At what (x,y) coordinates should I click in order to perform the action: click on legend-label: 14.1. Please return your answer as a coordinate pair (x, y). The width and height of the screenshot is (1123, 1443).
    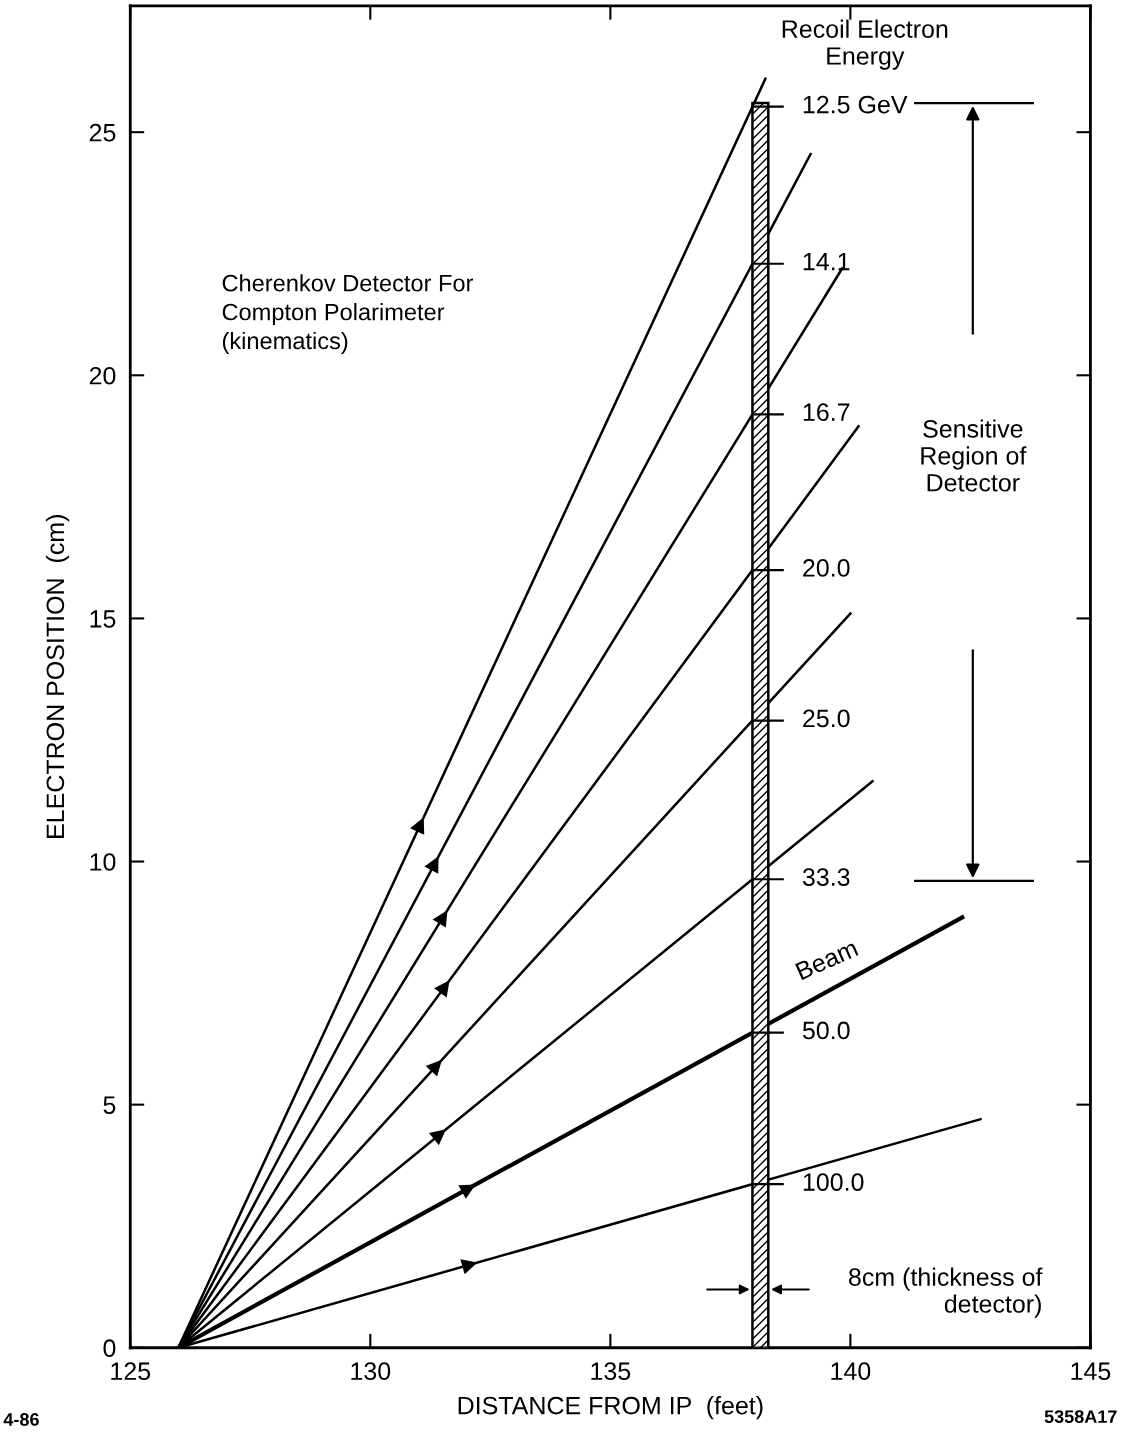
    Looking at the image, I should click on (826, 262).